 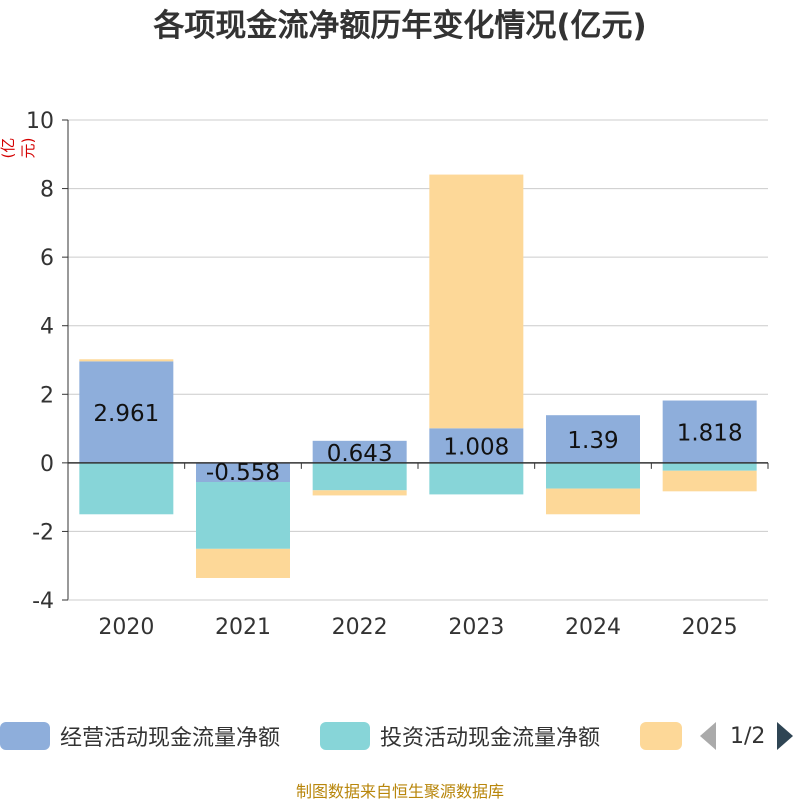 I want to click on legend-pager: 1/2, so click(x=750, y=736).